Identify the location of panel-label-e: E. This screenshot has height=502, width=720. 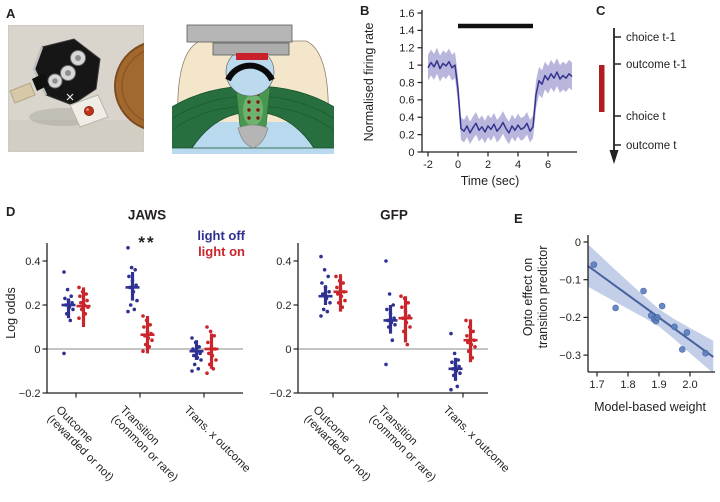
(518, 218).